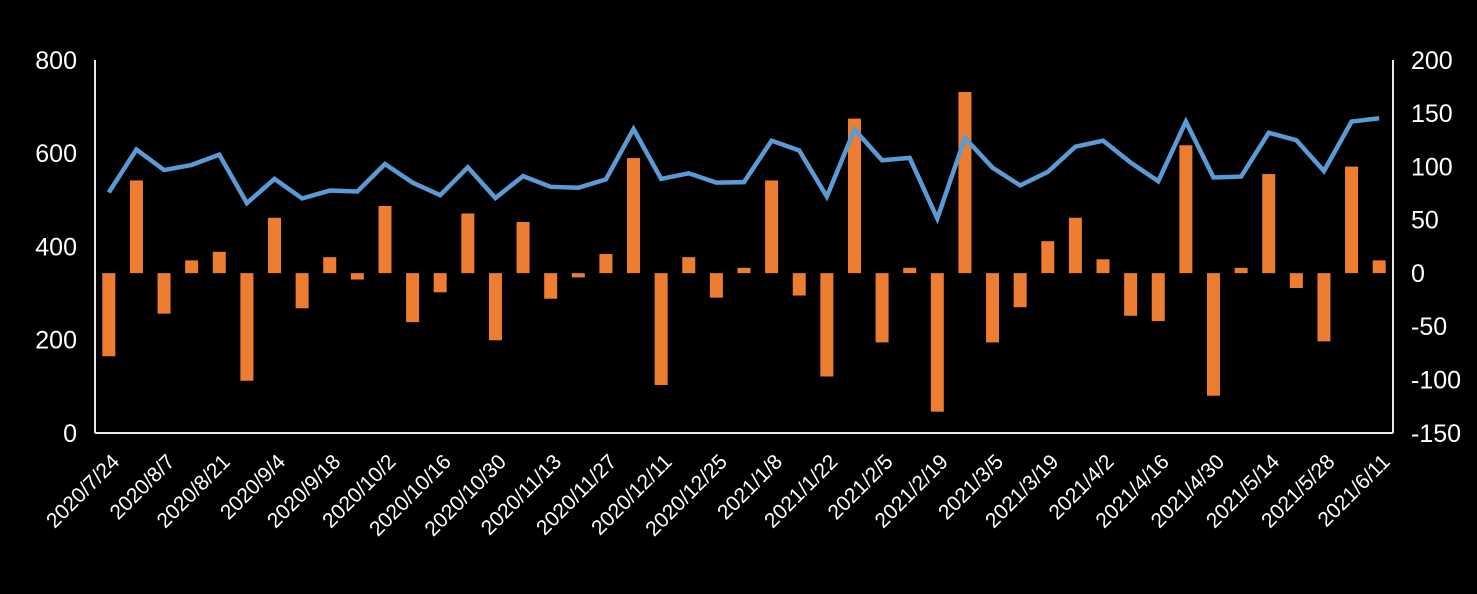  What do you see at coordinates (83, 491) in the screenshot?
I see `x-axis-tick-label: 2020/7/24` at bounding box center [83, 491].